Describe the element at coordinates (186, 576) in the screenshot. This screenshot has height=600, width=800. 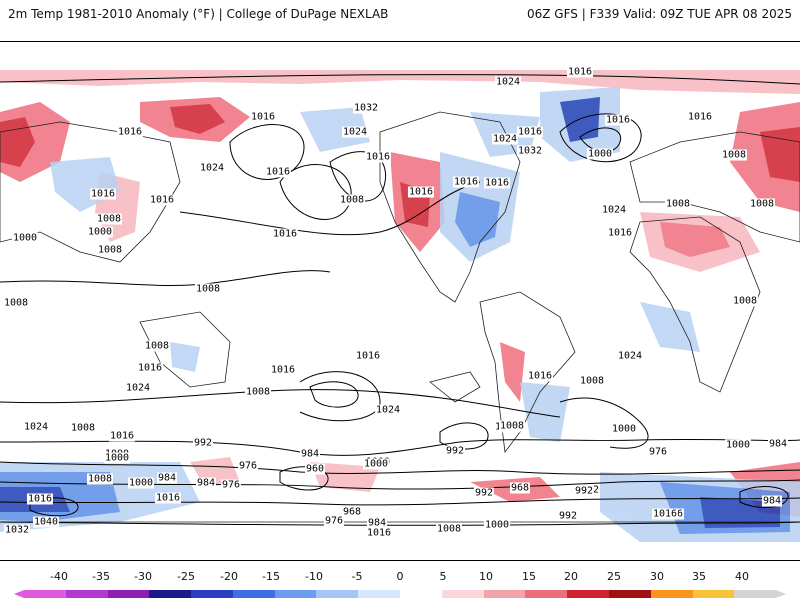
I see `scale-tick: -25` at that location.